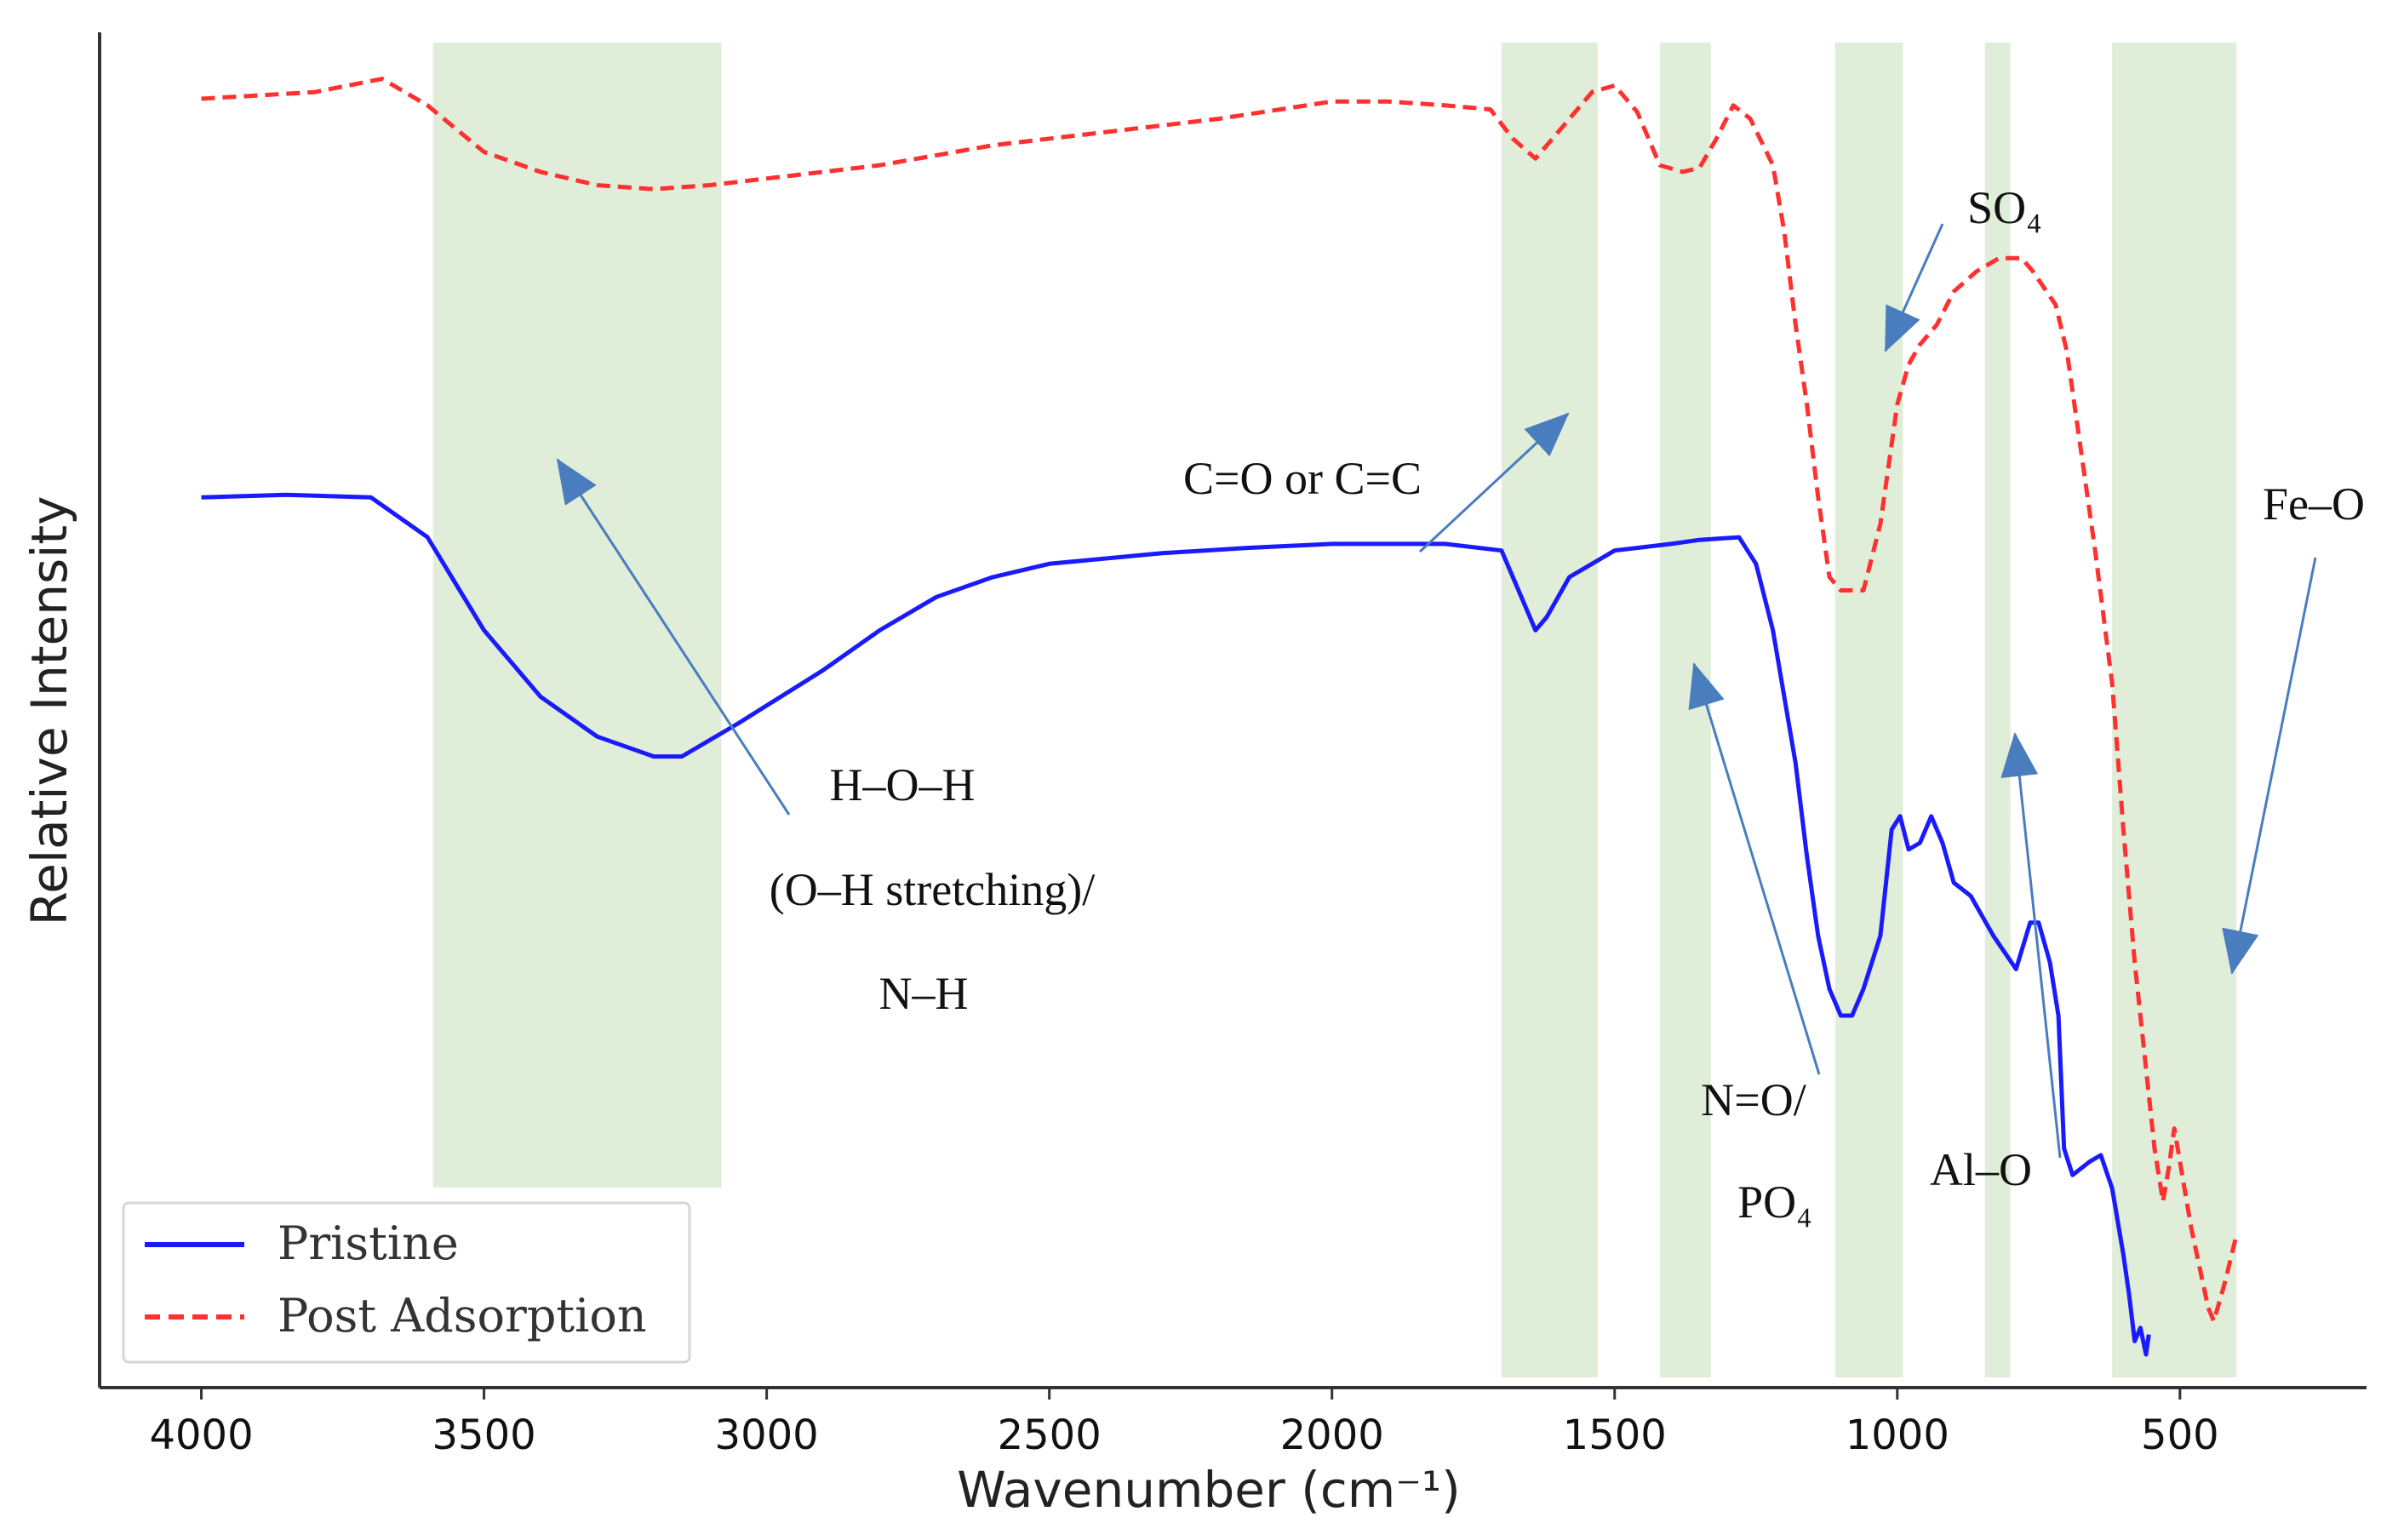 The height and width of the screenshot is (1540, 2398). What do you see at coordinates (1494, 483) in the screenshot?
I see `co-arrow` at bounding box center [1494, 483].